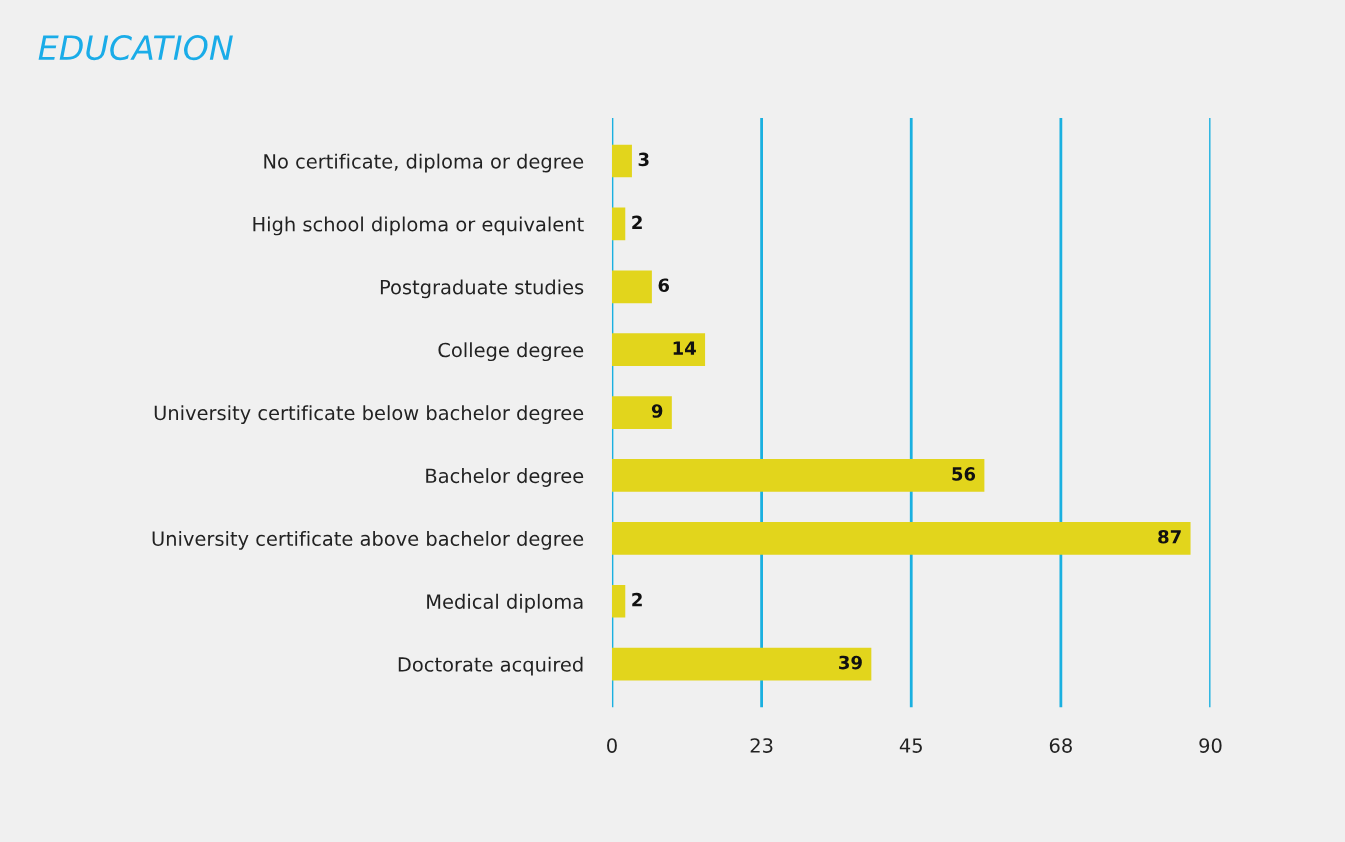  What do you see at coordinates (511, 352) in the screenshot?
I see `y-tick-label: College degree` at bounding box center [511, 352].